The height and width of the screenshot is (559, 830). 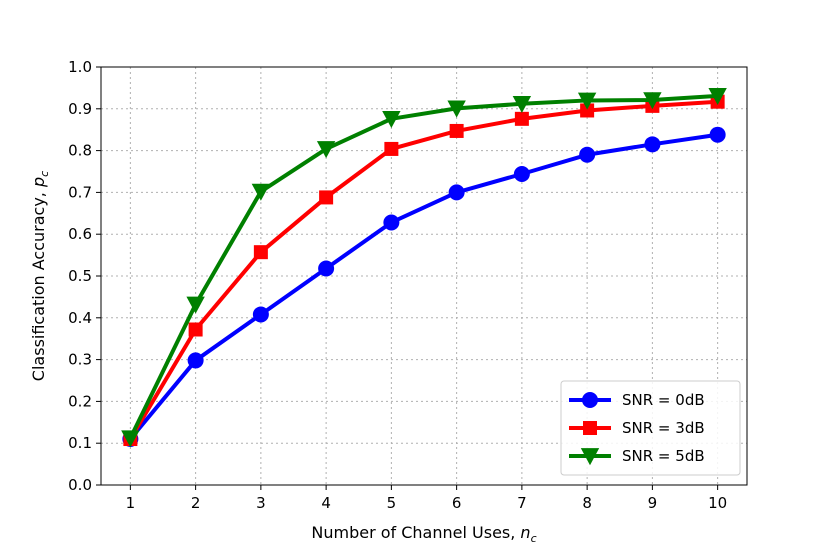 I want to click on y-axis-label: Classification Accuracy, pc, so click(x=40, y=276).